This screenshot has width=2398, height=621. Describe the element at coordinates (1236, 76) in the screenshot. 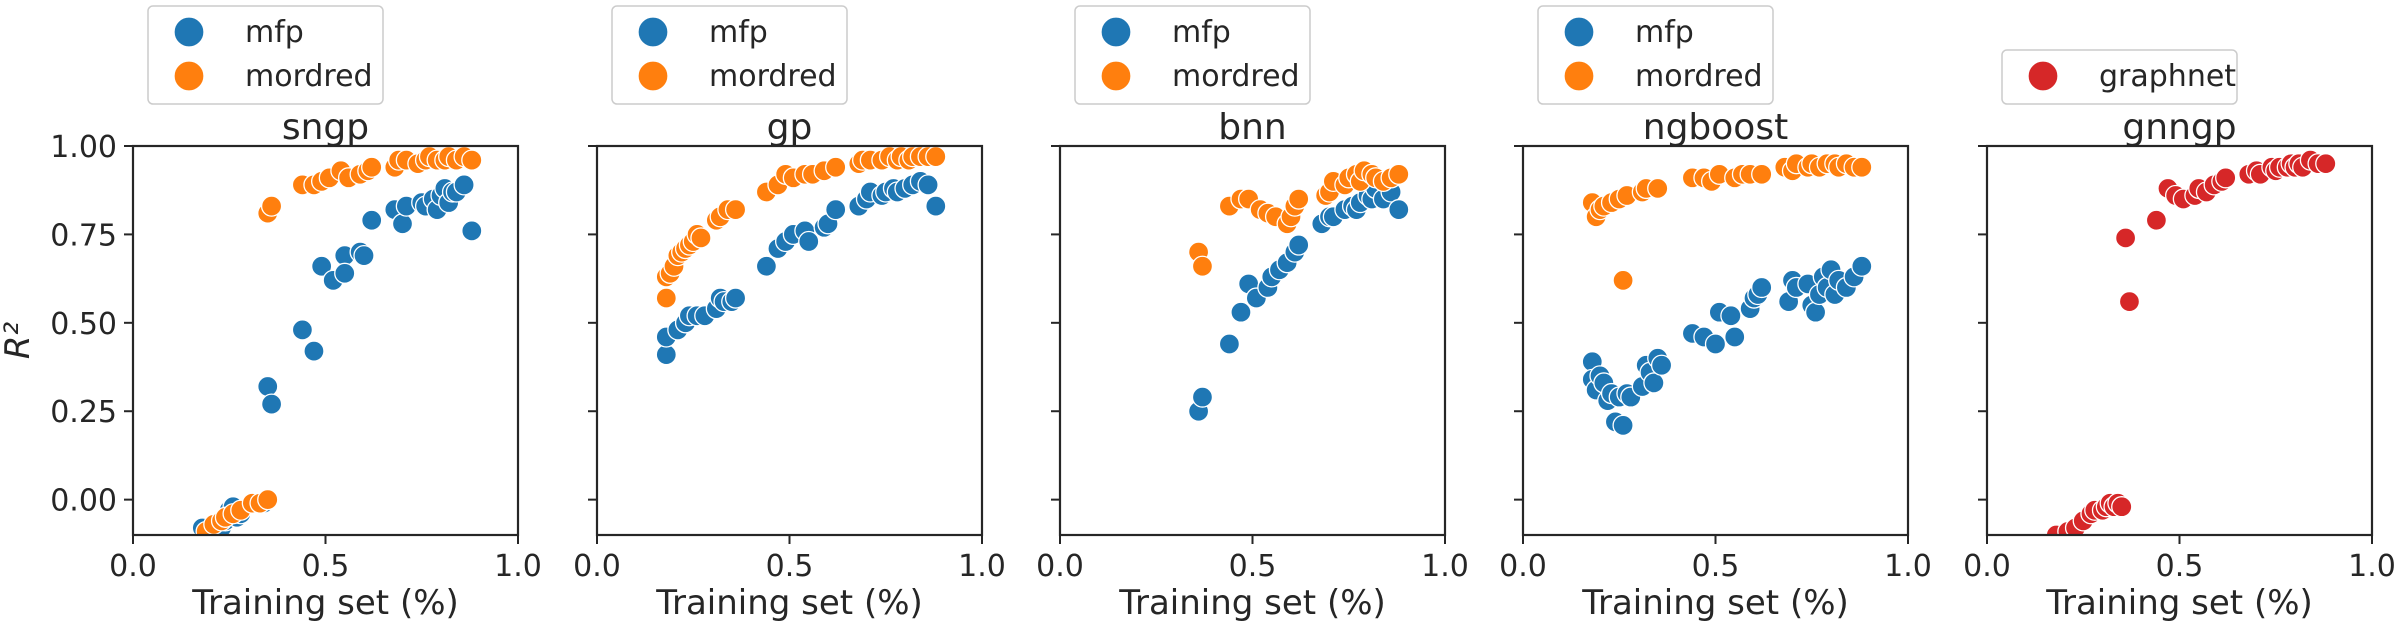

I see `legend-label-mordred: mordred` at that location.